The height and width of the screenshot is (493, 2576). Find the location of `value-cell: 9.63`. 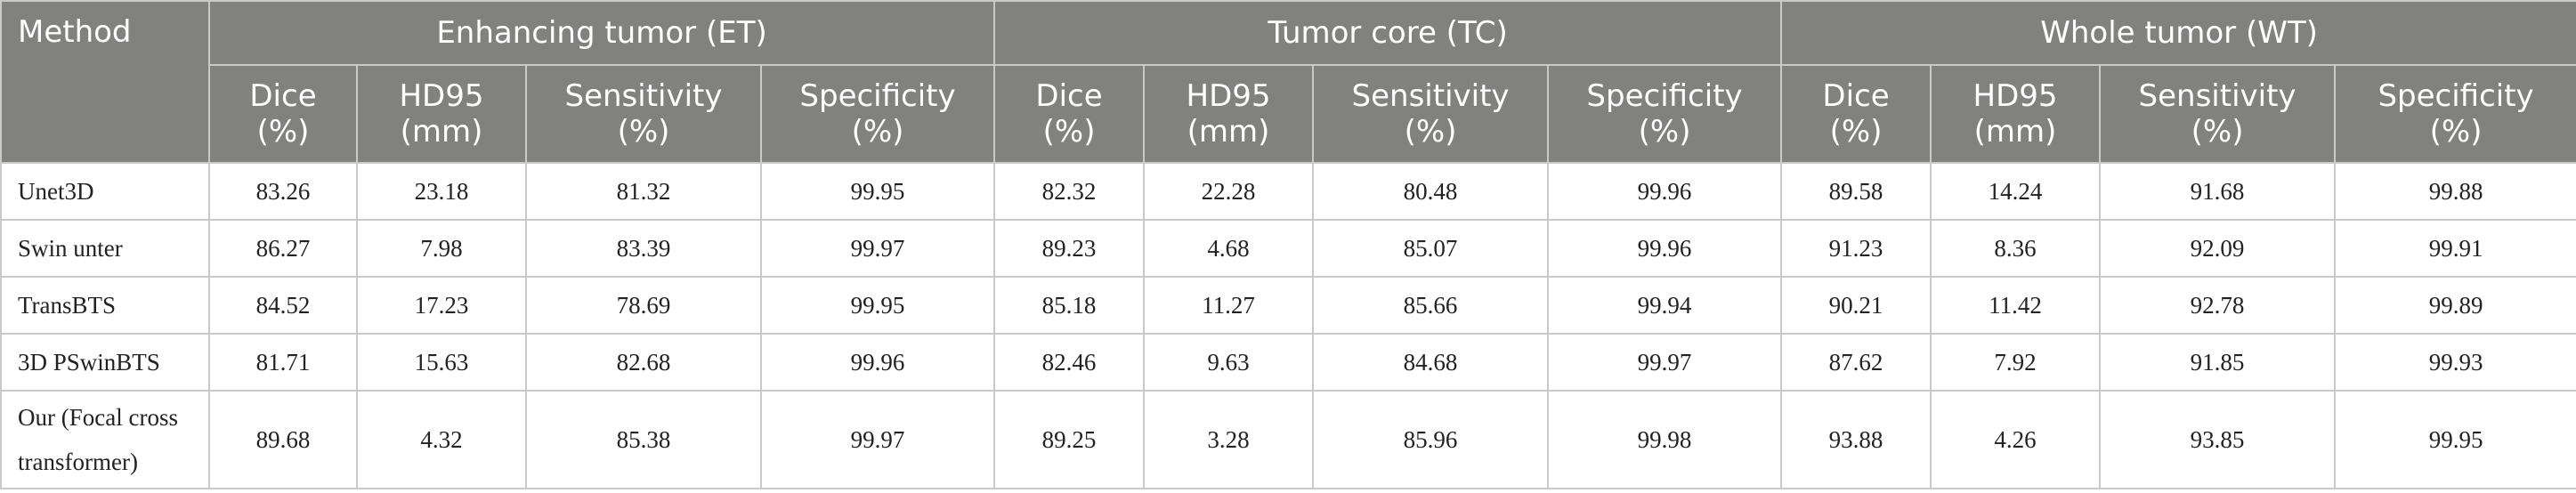

value-cell: 9.63 is located at coordinates (1229, 362).